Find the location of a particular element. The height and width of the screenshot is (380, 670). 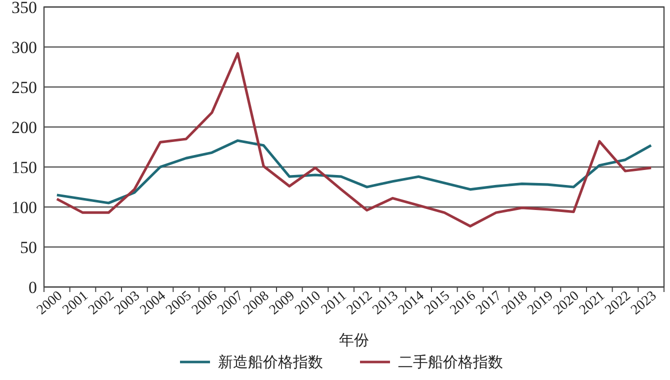

y-tick-label: 100 is located at coordinates (24, 207).